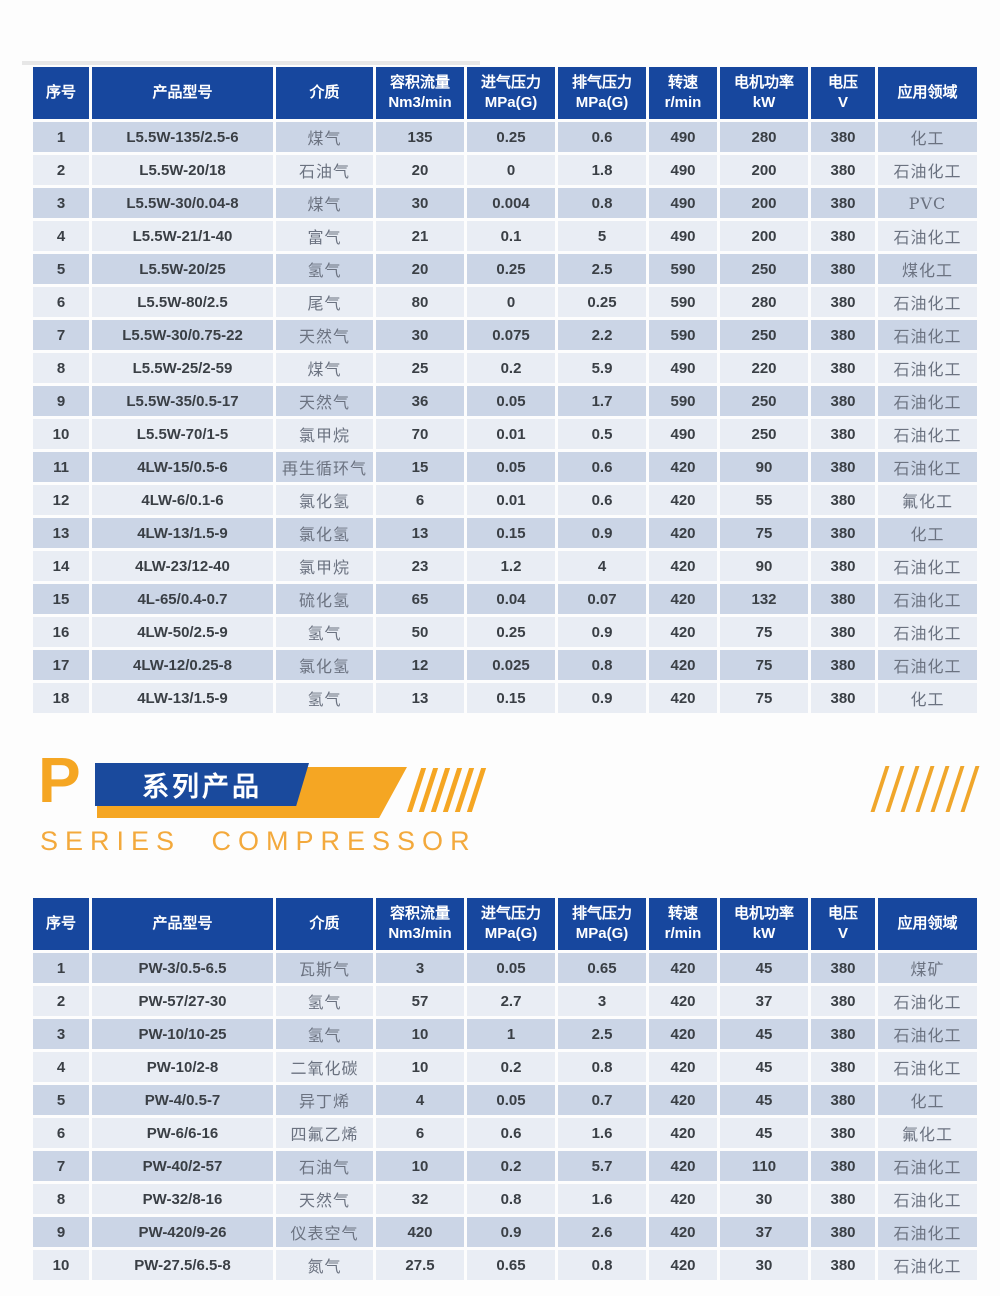  What do you see at coordinates (505, 1265) in the screenshot?
I see `table-row: 10 PW-27.5/6.5-8 氮气 27.5 0.65 0.8 420 30 380 石油化工` at bounding box center [505, 1265].